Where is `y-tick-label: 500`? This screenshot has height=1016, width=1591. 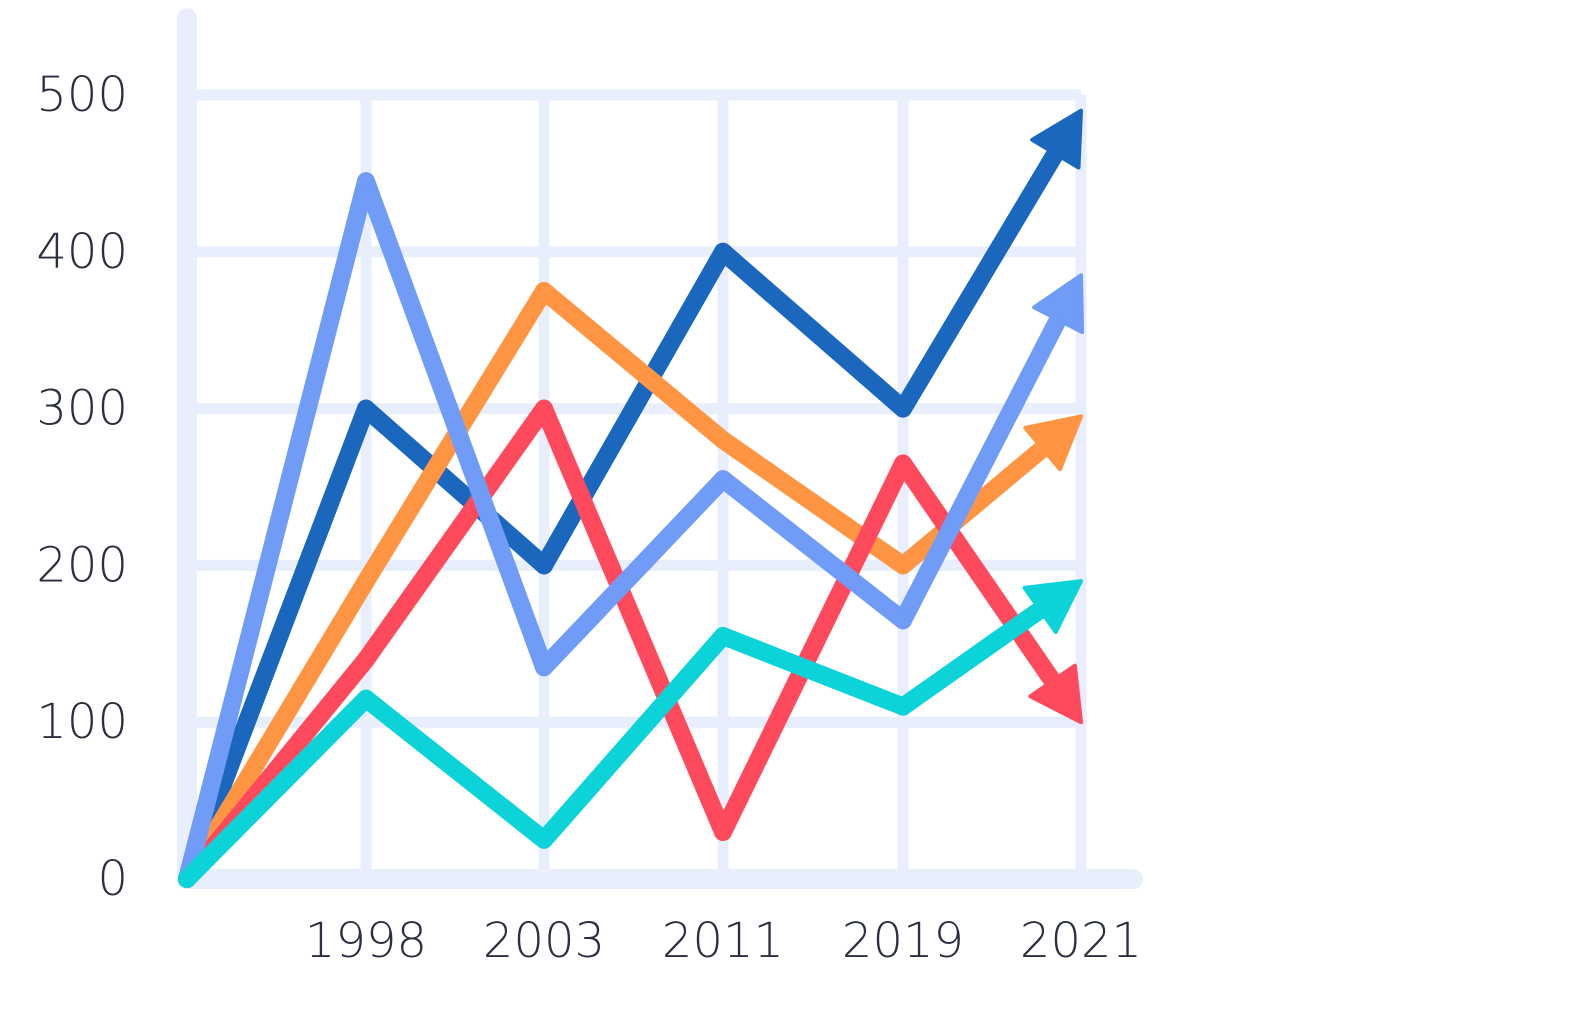 y-tick-label: 500 is located at coordinates (82, 95).